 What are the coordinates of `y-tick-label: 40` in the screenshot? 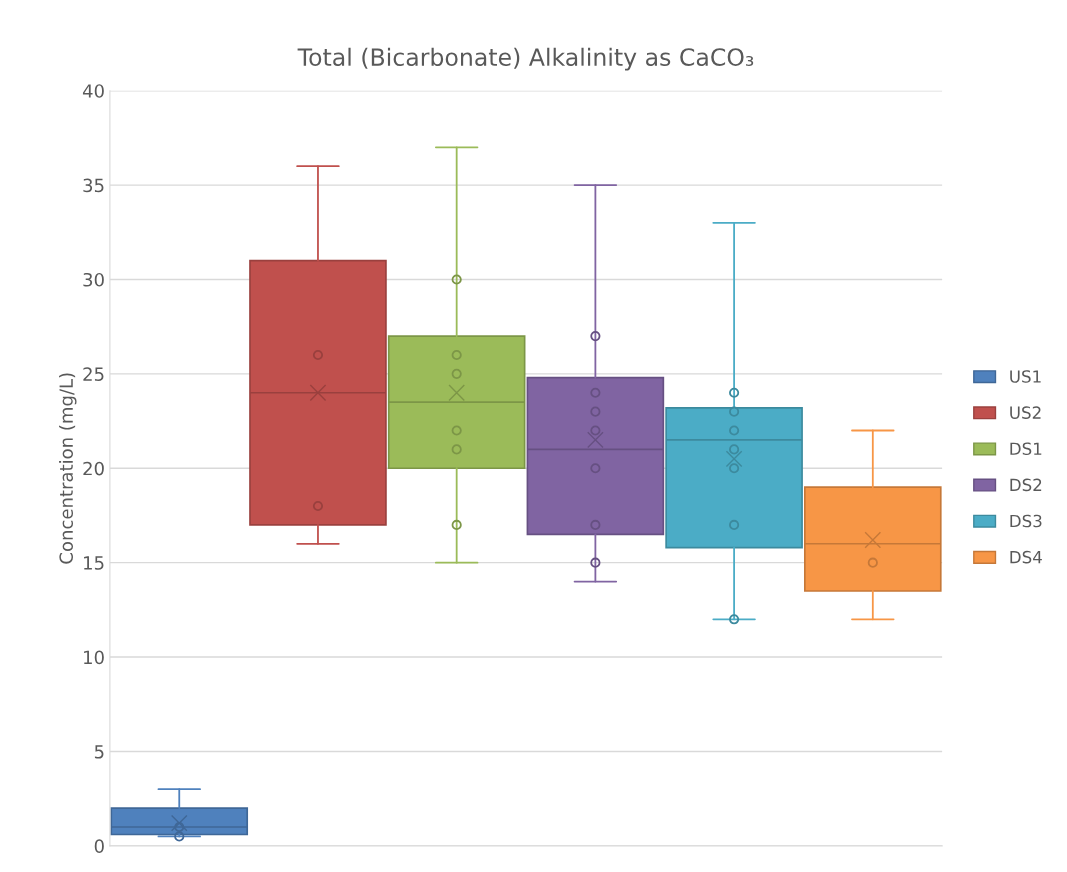 It's located at (93, 91).